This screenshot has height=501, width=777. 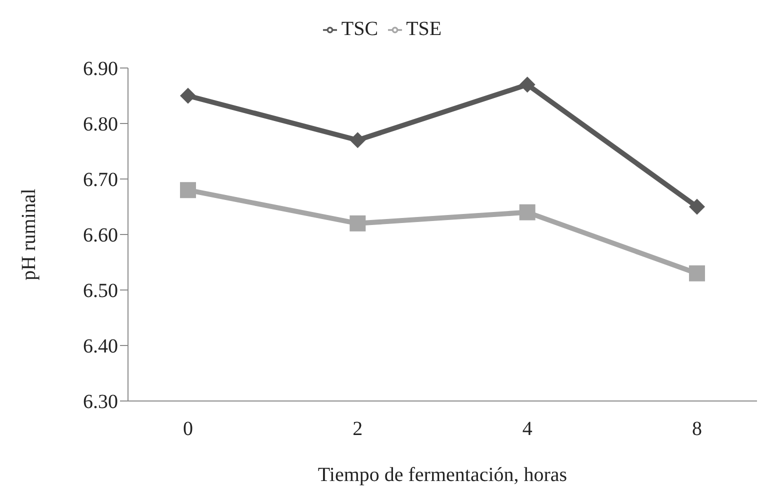 What do you see at coordinates (100, 235) in the screenshot?
I see `y-tick-label: 6.60` at bounding box center [100, 235].